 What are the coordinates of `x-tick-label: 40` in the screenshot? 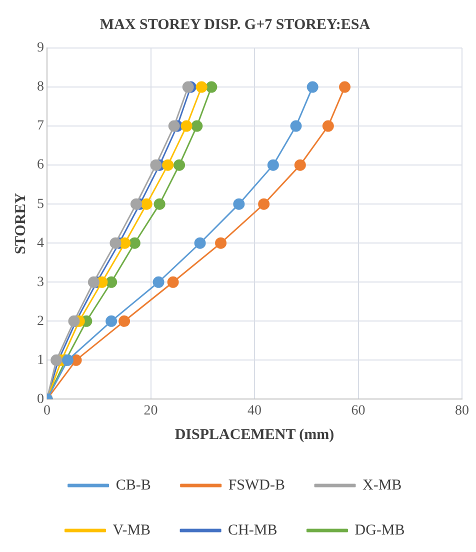 It's located at (255, 410).